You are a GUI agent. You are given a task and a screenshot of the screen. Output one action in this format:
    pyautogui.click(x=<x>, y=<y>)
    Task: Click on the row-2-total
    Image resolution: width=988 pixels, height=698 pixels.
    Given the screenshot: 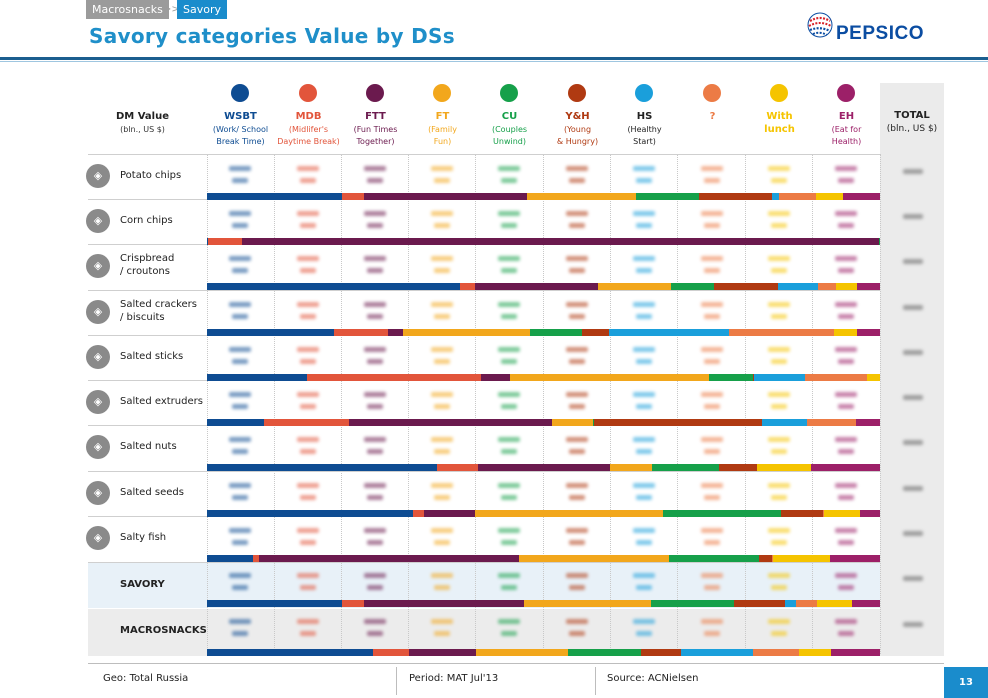 What is the action you would take?
    pyautogui.click(x=913, y=216)
    